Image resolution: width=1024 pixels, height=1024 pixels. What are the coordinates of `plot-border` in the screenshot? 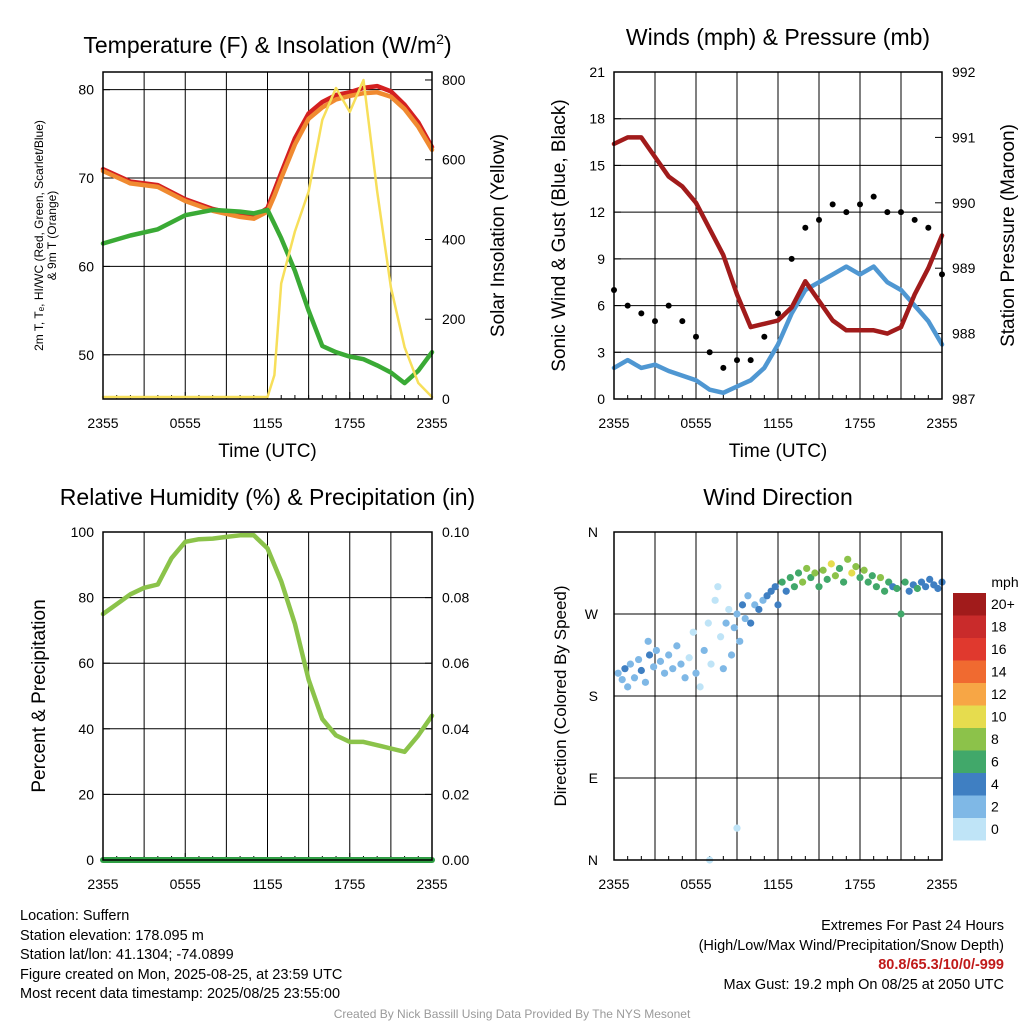 It's located at (267, 696).